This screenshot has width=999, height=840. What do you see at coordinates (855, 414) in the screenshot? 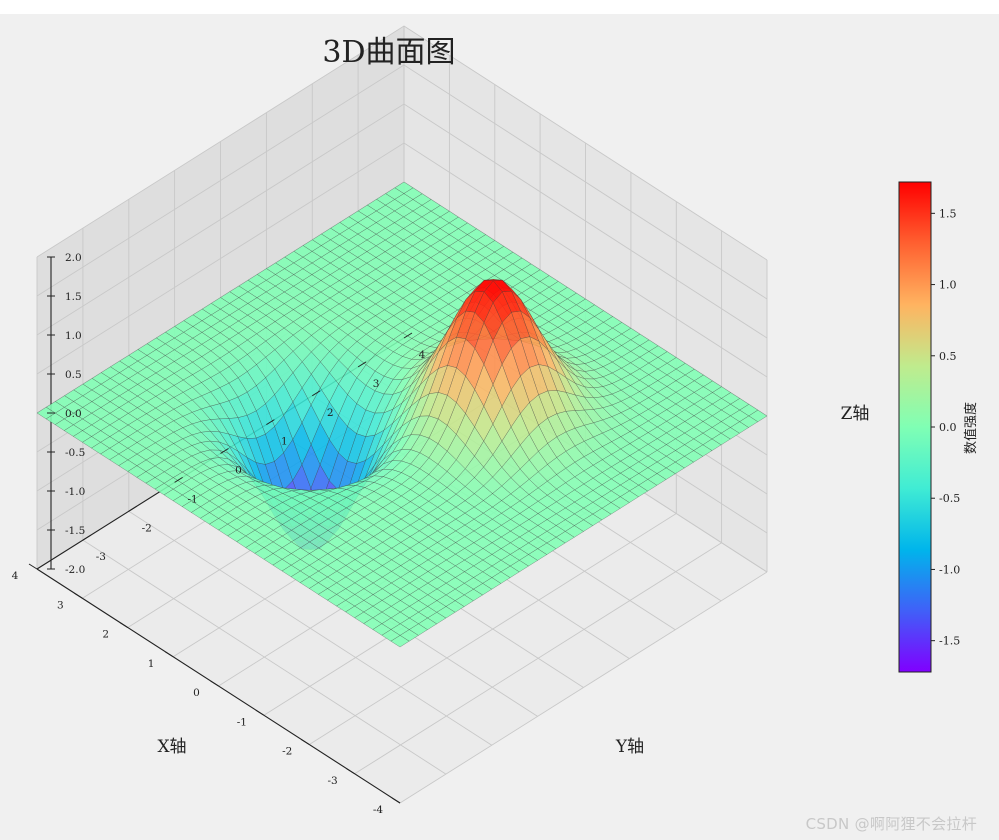
I see `z-axis-label: Z轴` at bounding box center [855, 414].